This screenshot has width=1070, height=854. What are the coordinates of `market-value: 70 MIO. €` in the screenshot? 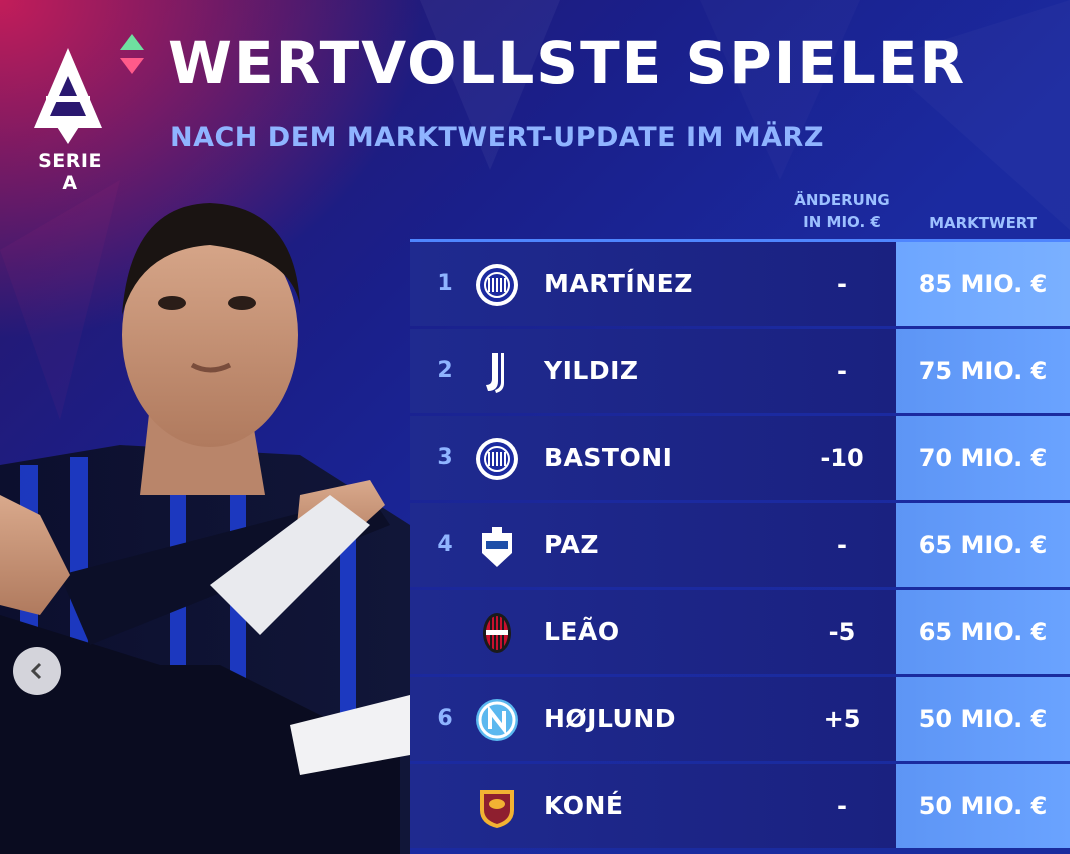 It's located at (983, 458).